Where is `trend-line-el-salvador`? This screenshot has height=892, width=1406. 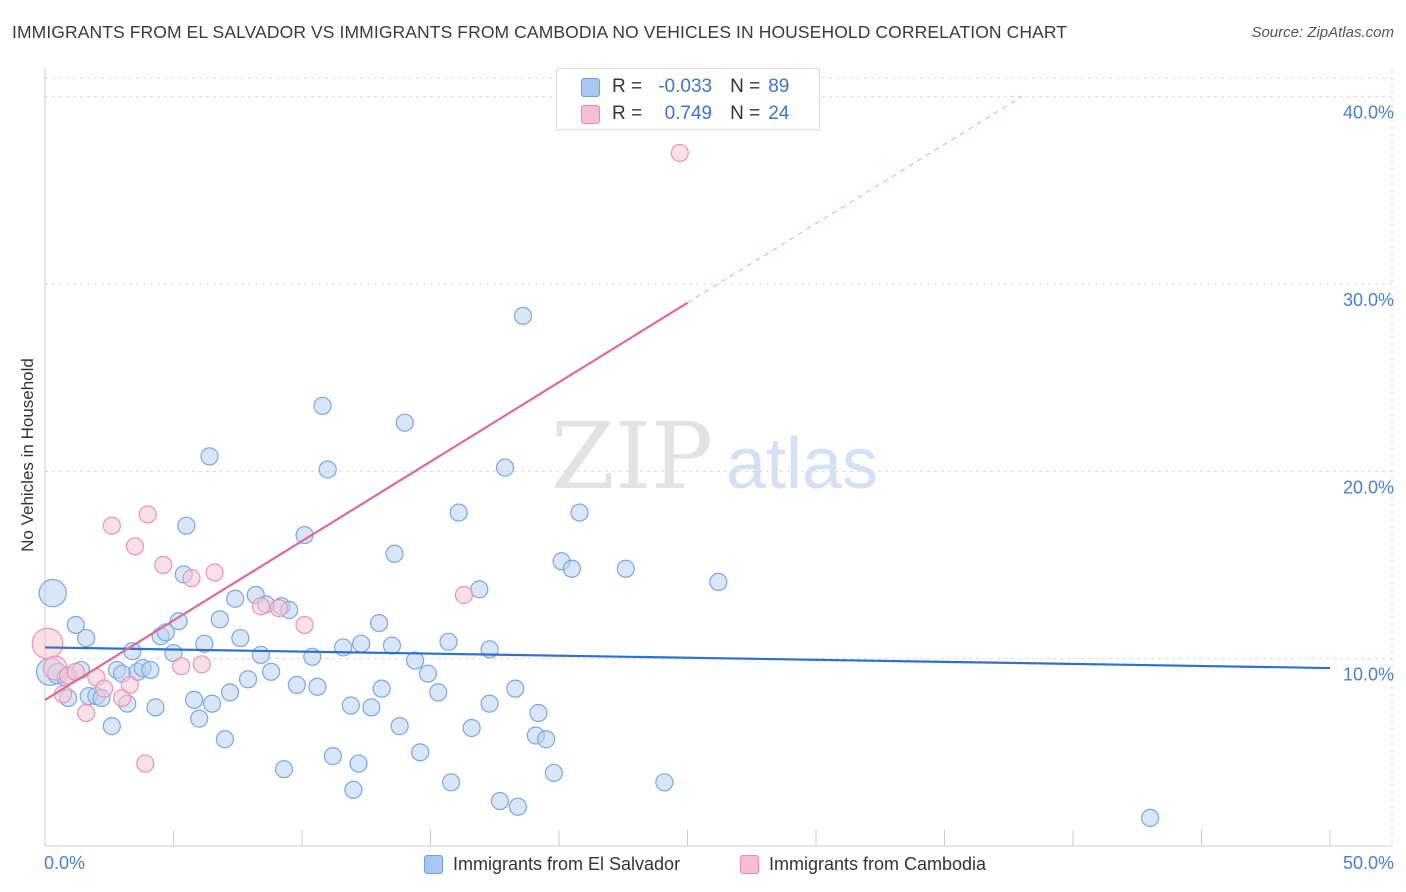 trend-line-el-salvador is located at coordinates (687, 658).